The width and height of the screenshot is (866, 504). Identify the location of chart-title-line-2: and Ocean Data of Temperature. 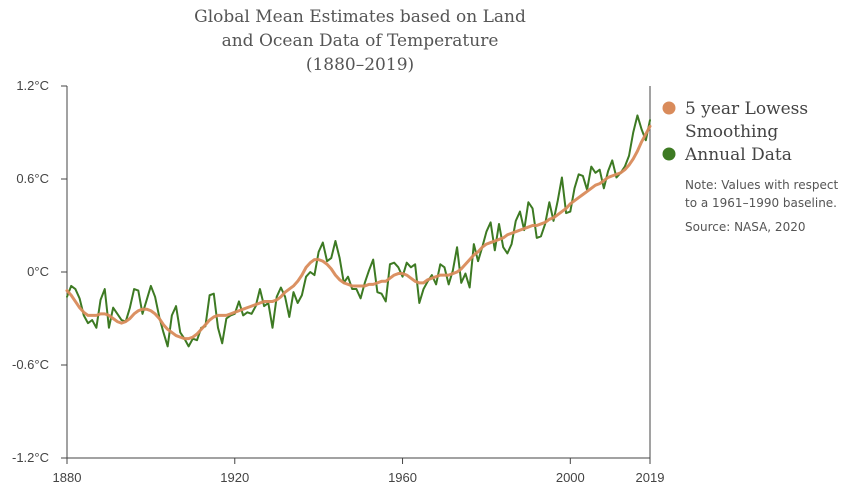
(360, 41).